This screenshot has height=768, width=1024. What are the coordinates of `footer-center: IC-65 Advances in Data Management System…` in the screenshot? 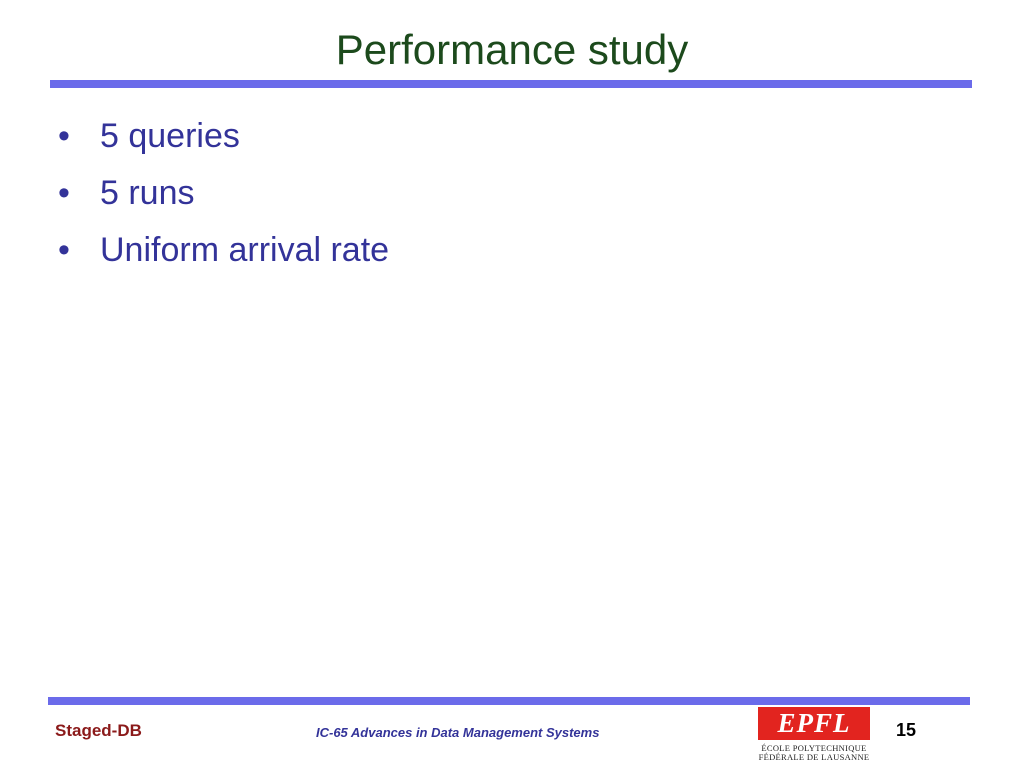 It's located at (458, 732).